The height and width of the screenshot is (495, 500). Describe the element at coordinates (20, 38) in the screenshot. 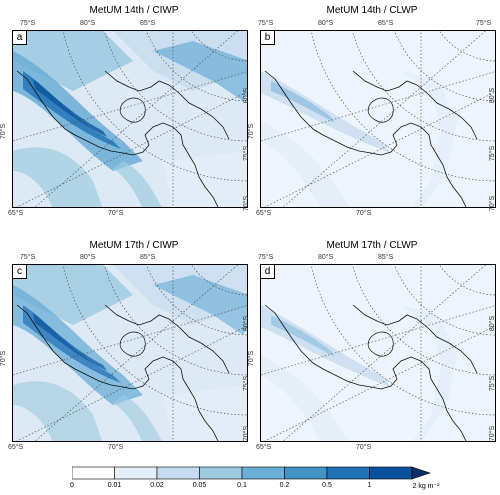

I see `panel-letter: a` at that location.